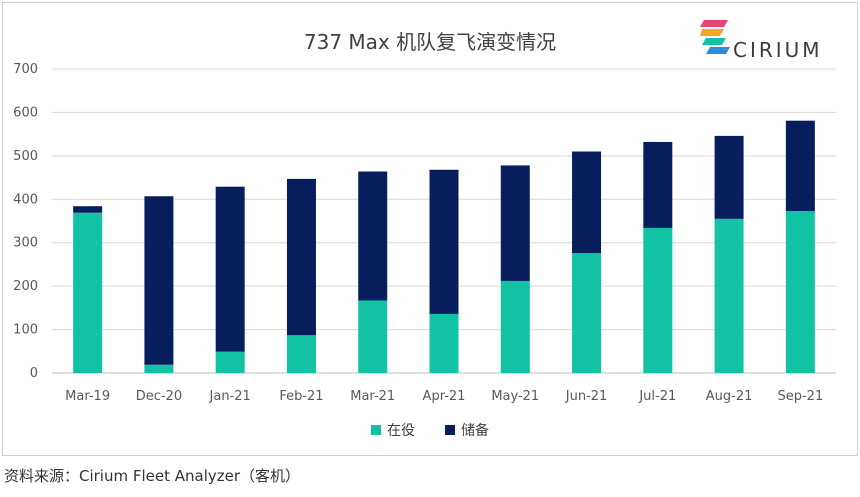 The image size is (860, 497). I want to click on legend-item-in-service: 在役, so click(393, 430).